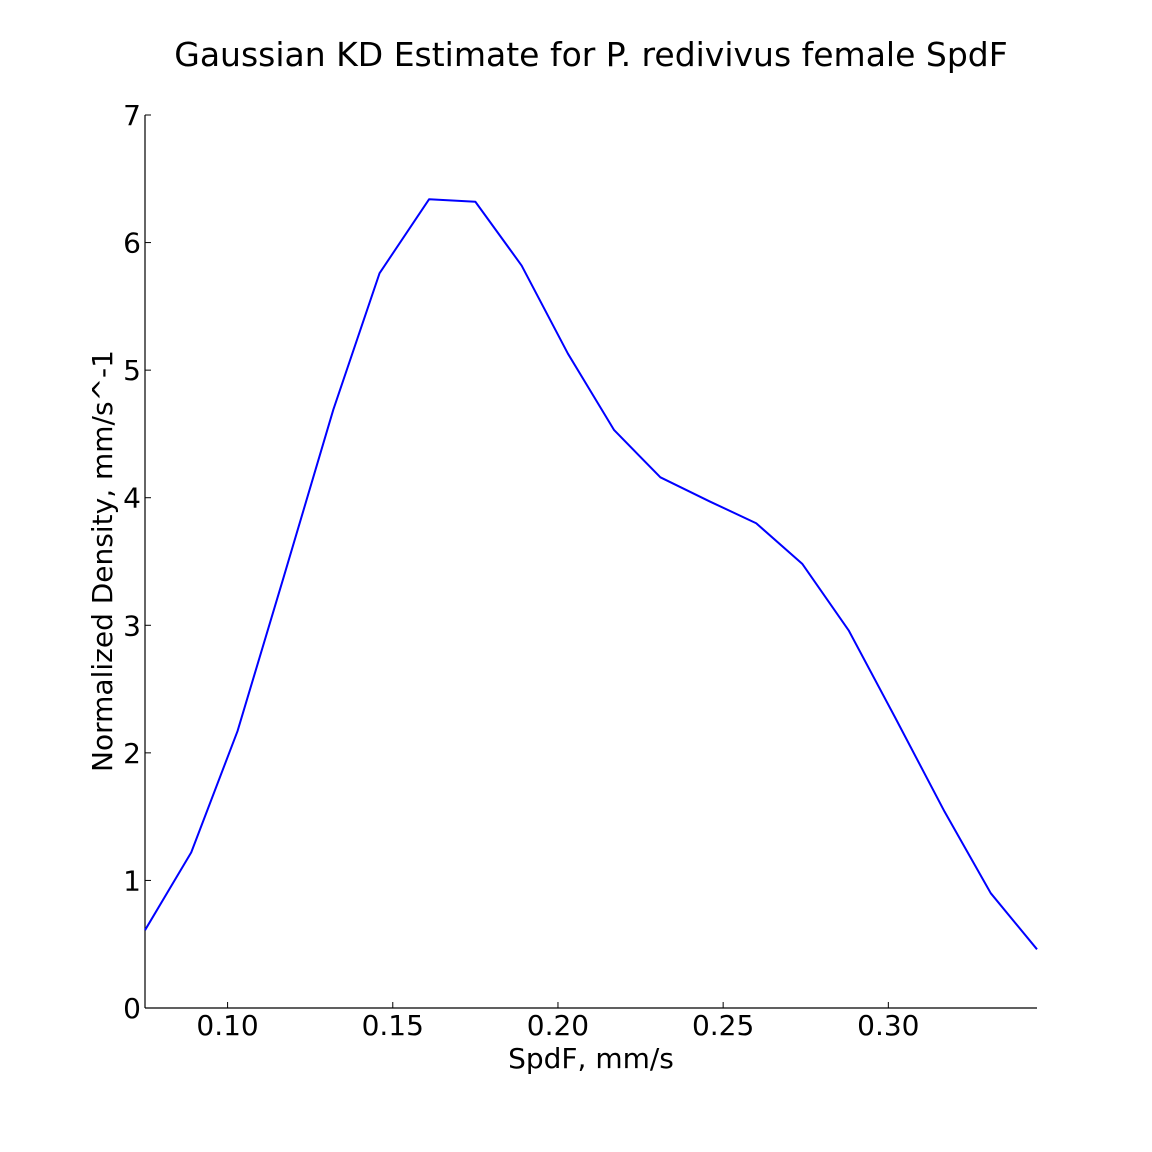 The width and height of the screenshot is (1152, 1152). Describe the element at coordinates (132, 370) in the screenshot. I see `y-tick-label: 5` at that location.